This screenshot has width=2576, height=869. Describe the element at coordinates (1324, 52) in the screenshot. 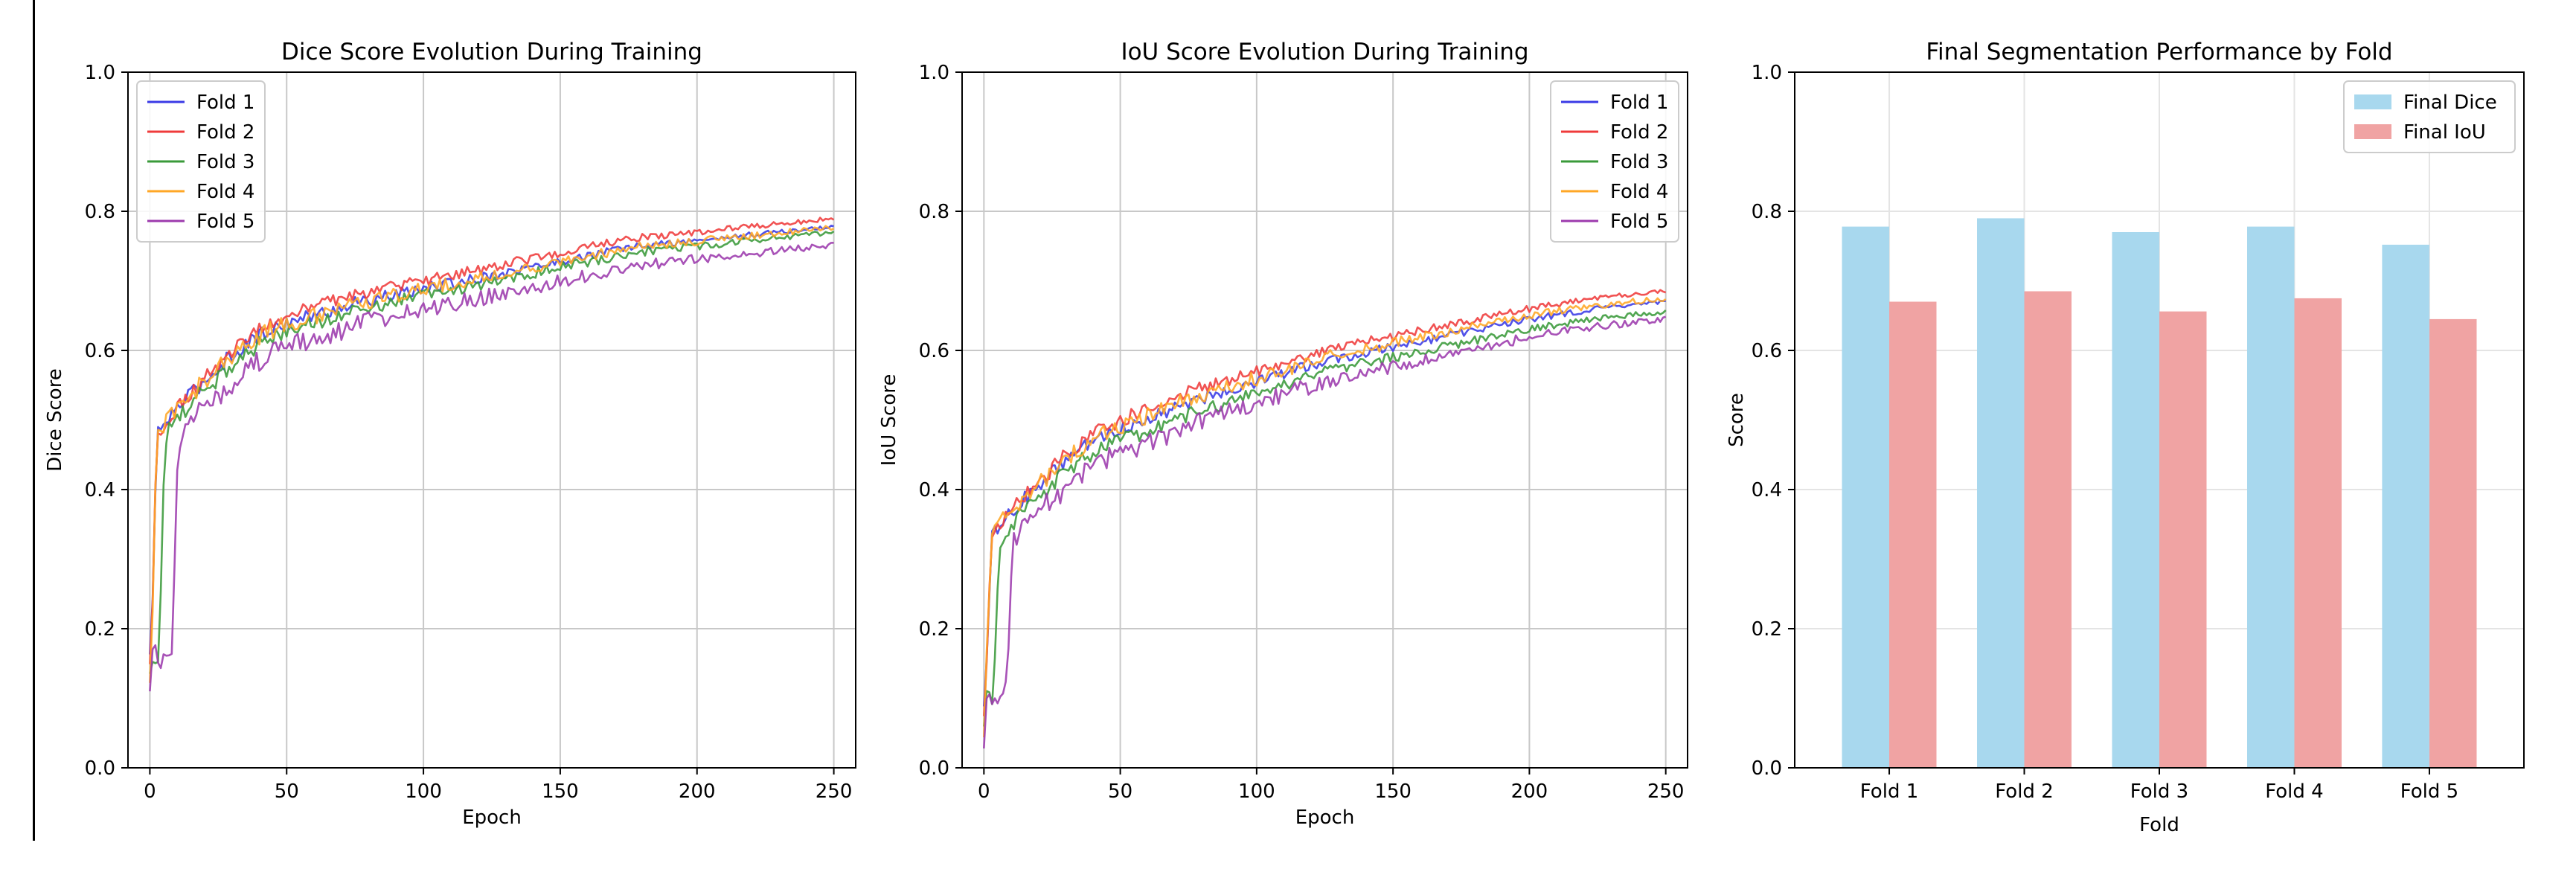

I see `chart-title: IoU Score Evolution During Training` at that location.